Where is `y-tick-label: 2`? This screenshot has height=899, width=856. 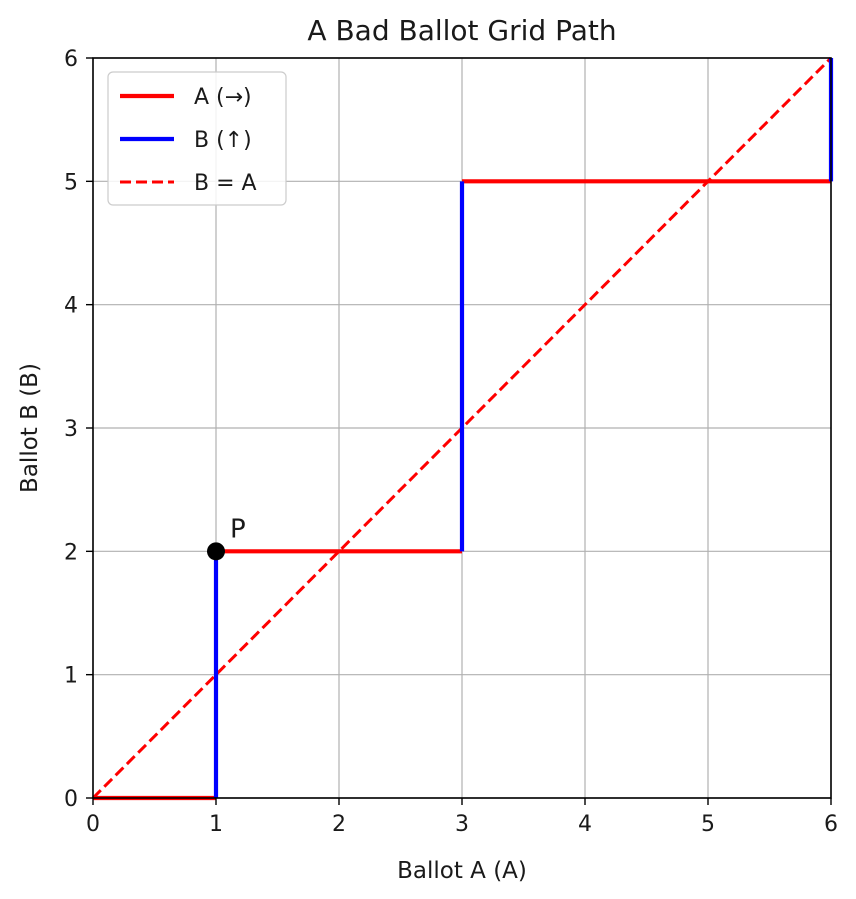 y-tick-label: 2 is located at coordinates (71, 552).